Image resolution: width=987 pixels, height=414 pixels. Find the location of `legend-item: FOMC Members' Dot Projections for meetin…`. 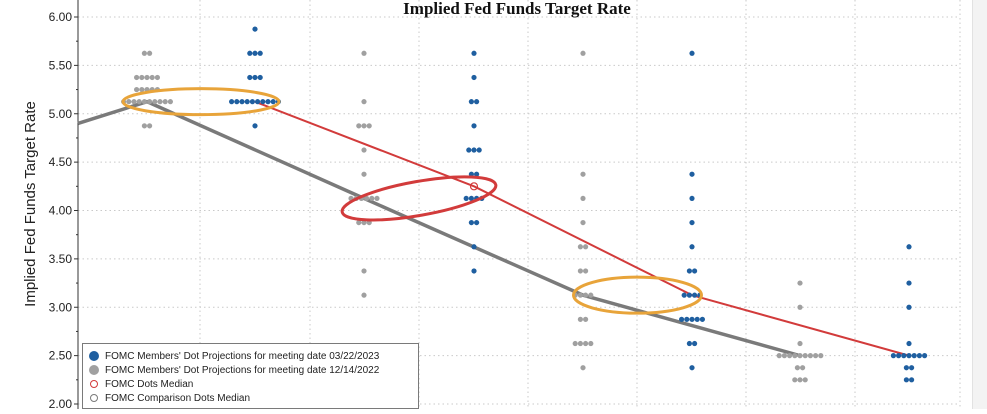

legend-item: FOMC Members' Dot Projections for meetin… is located at coordinates (234, 356).